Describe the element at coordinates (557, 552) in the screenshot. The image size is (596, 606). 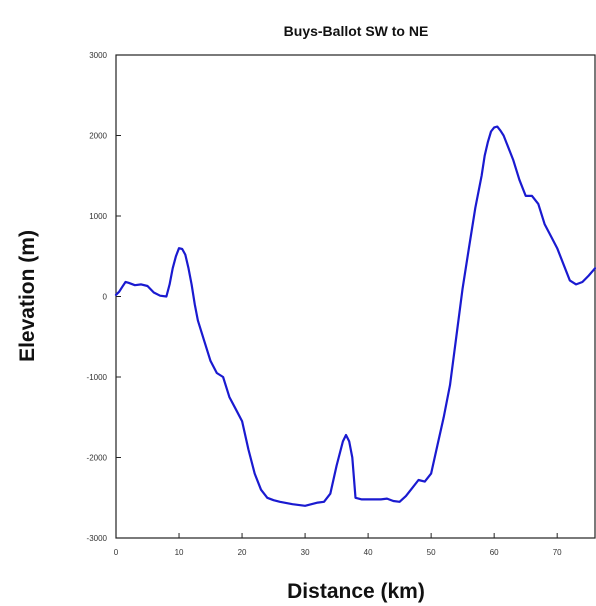
I see `x-tick-label: 70` at that location.